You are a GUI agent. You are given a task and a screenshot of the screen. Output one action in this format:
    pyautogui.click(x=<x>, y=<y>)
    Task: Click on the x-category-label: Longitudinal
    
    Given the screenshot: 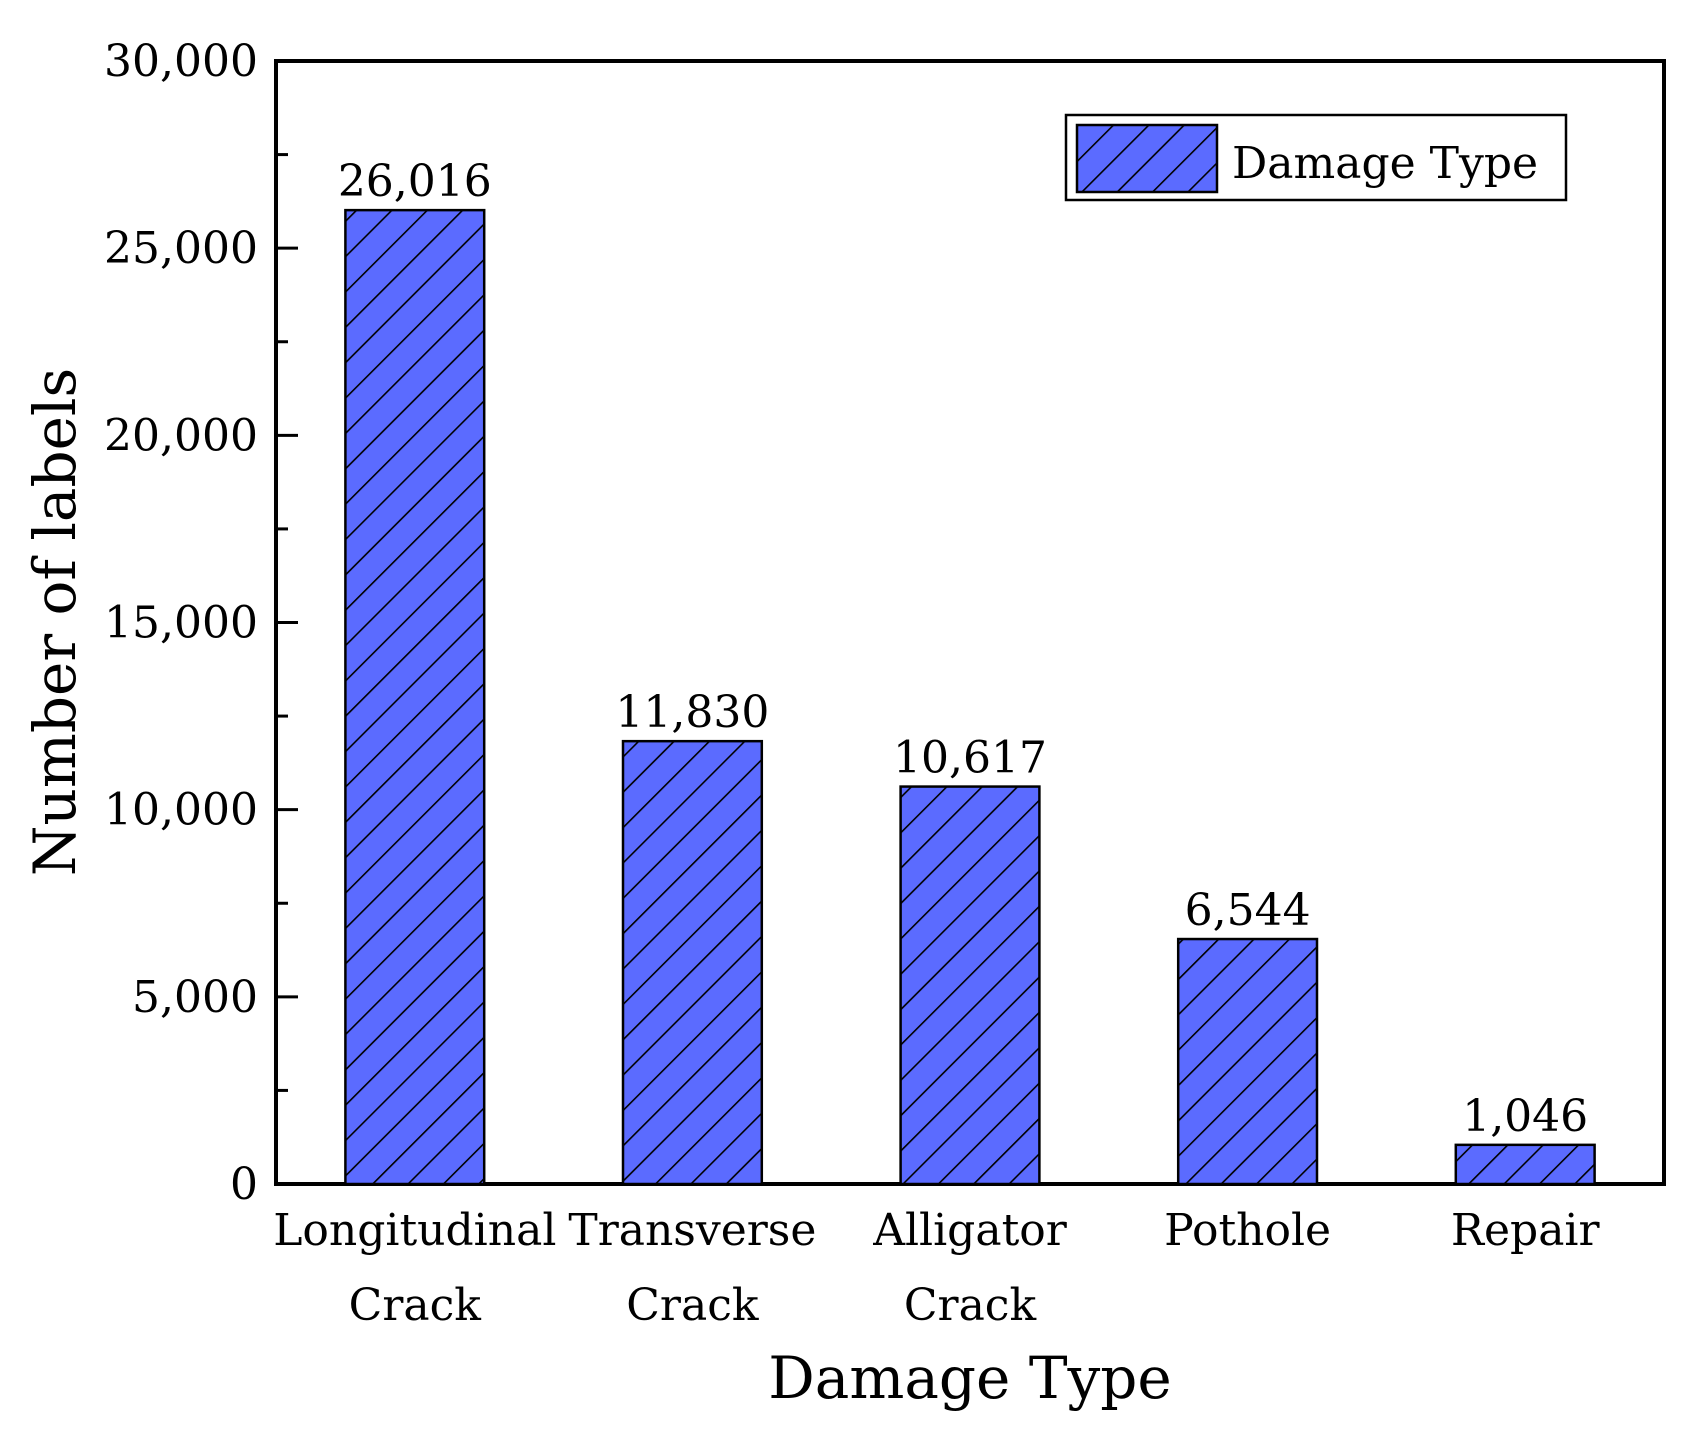 What is the action you would take?
    pyautogui.click(x=414, y=1230)
    